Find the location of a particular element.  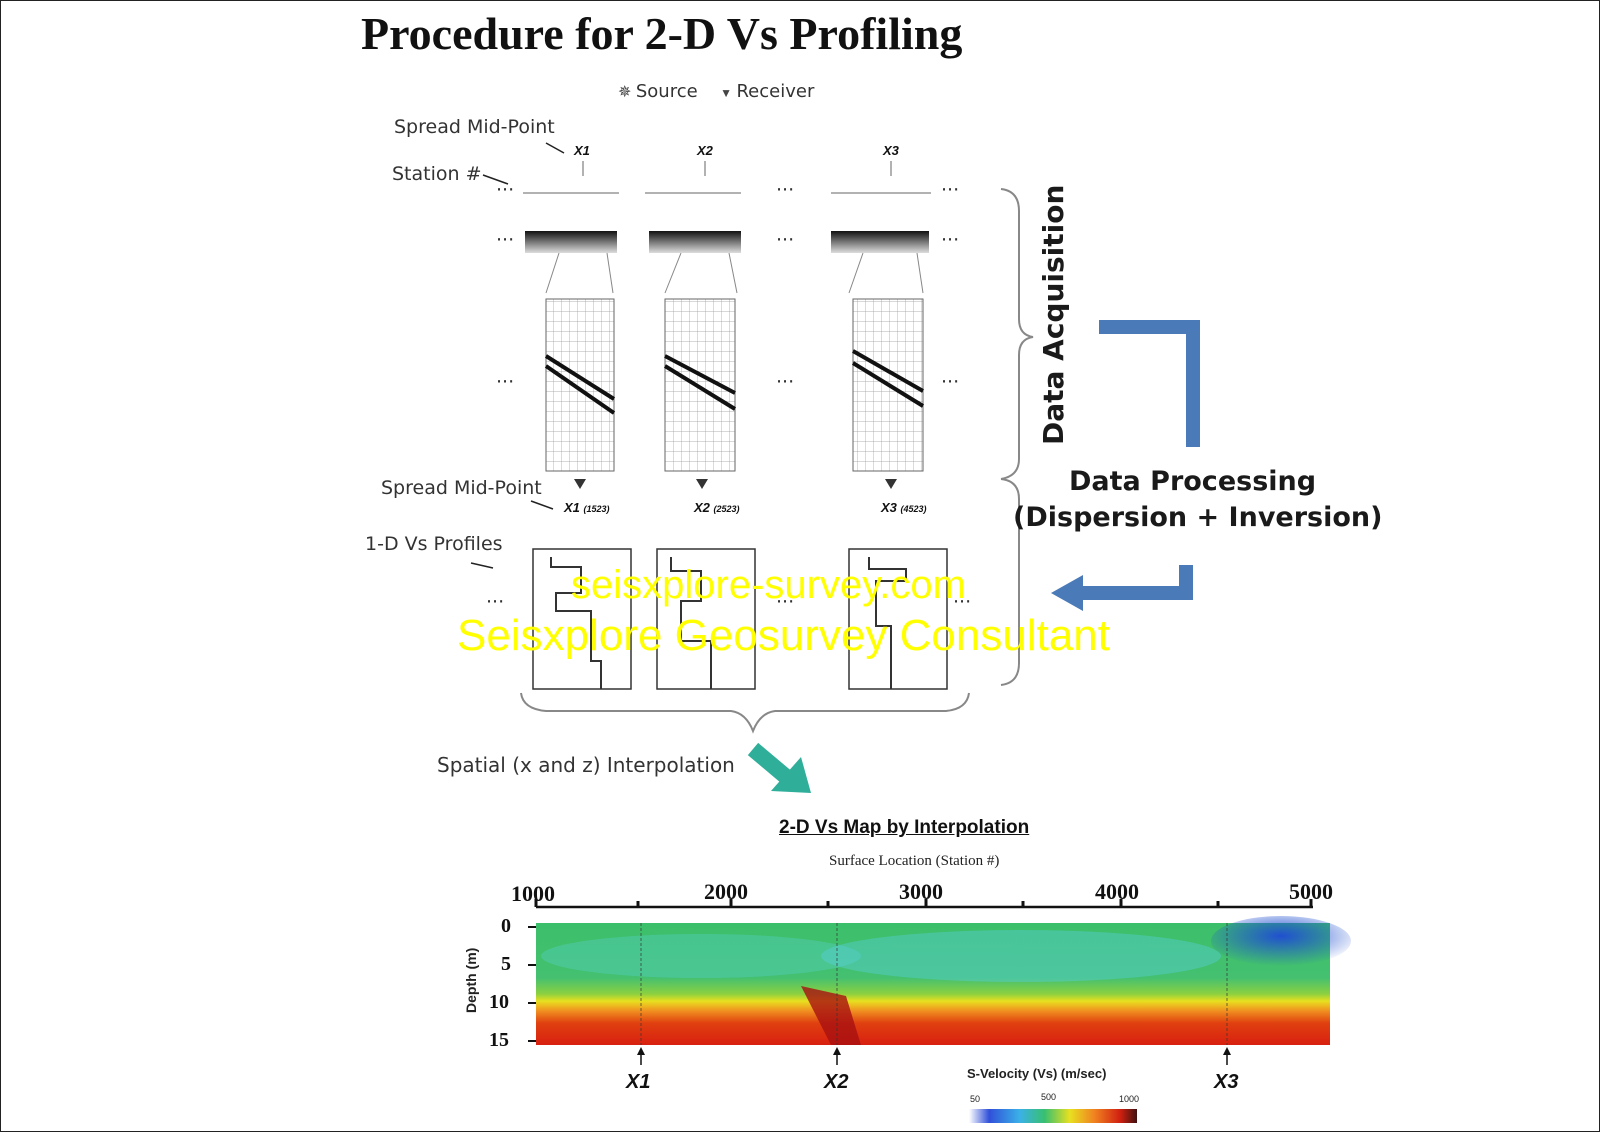

x-tick-label: 3000 is located at coordinates (921, 891).